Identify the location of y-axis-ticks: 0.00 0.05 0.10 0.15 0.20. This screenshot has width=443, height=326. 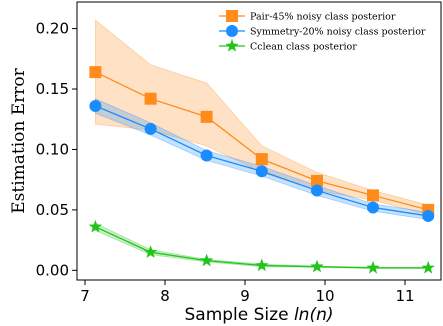
(56, 149).